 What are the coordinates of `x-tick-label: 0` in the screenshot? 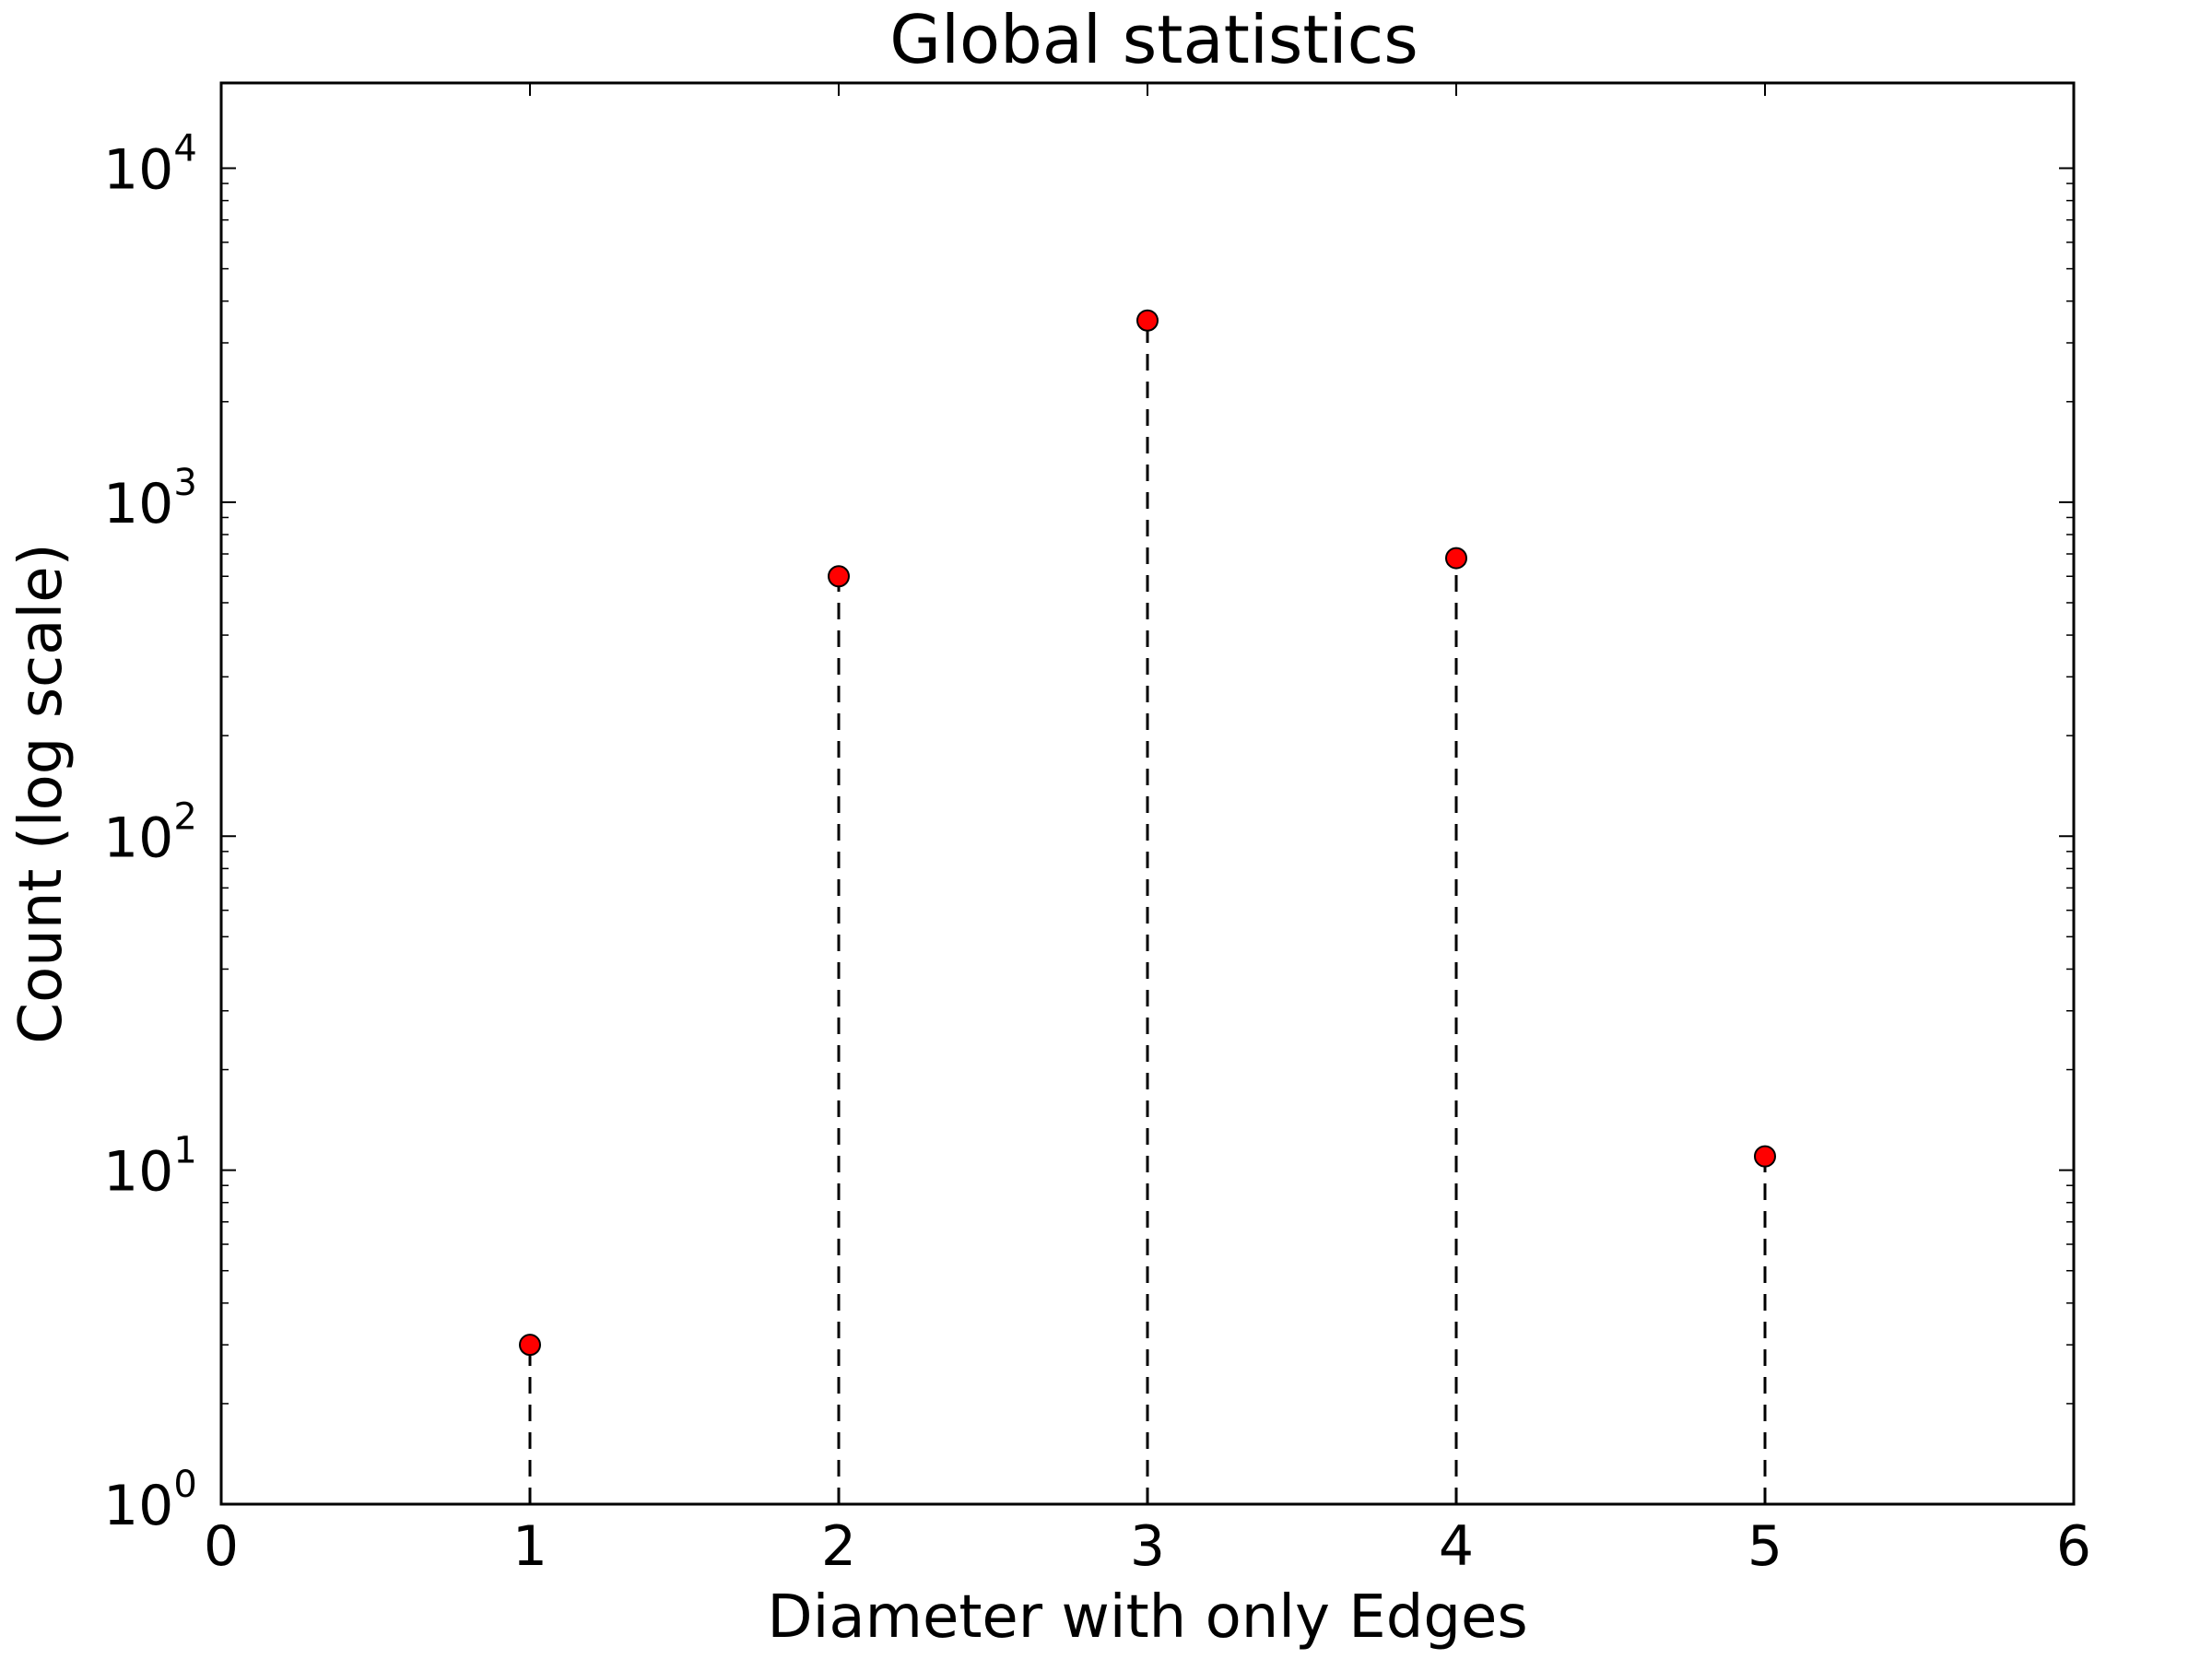 It's located at (221, 1546).